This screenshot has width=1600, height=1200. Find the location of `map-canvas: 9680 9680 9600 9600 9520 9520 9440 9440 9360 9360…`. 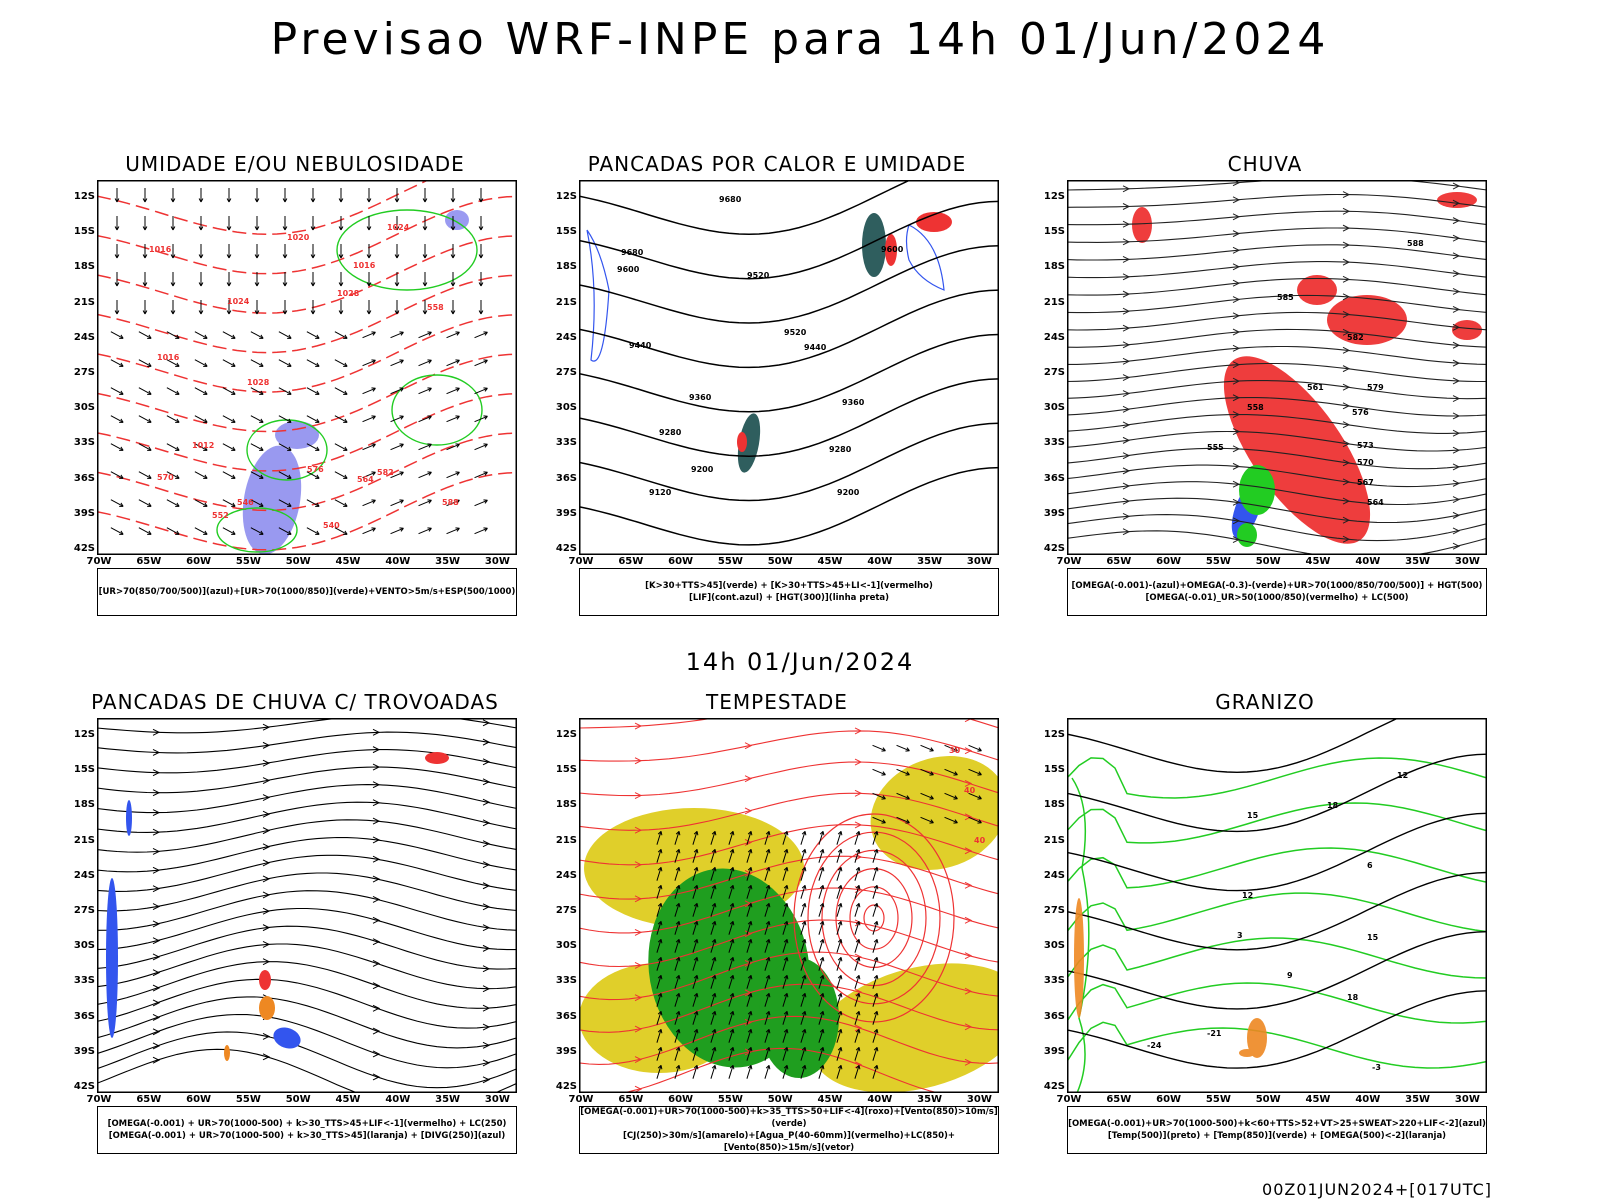

map-canvas: 9680 9680 9600 9600 9520 9520 9440 9440 9360 9360… is located at coordinates (789, 367).